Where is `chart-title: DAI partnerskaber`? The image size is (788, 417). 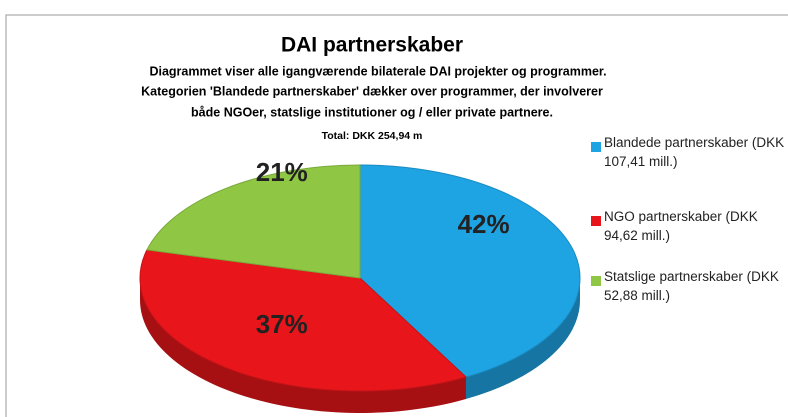 chart-title: DAI partnerskaber is located at coordinates (372, 45).